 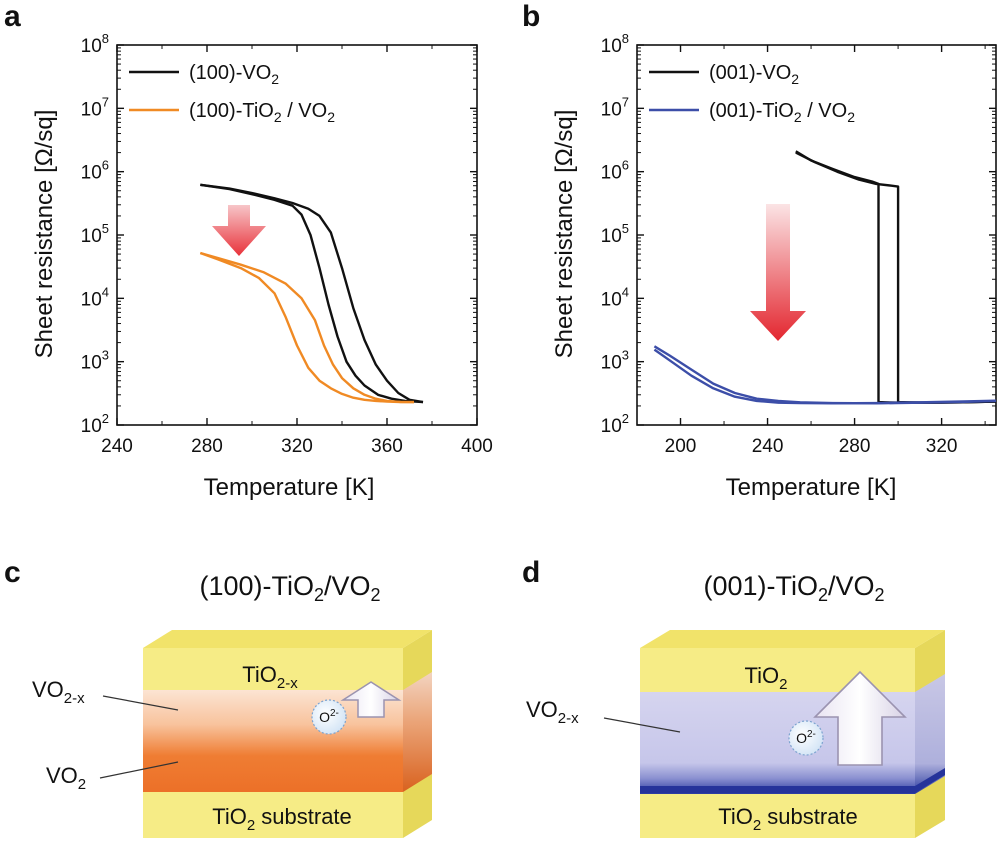 I want to click on chart-a-xtick-label: 320, so click(x=297, y=446).